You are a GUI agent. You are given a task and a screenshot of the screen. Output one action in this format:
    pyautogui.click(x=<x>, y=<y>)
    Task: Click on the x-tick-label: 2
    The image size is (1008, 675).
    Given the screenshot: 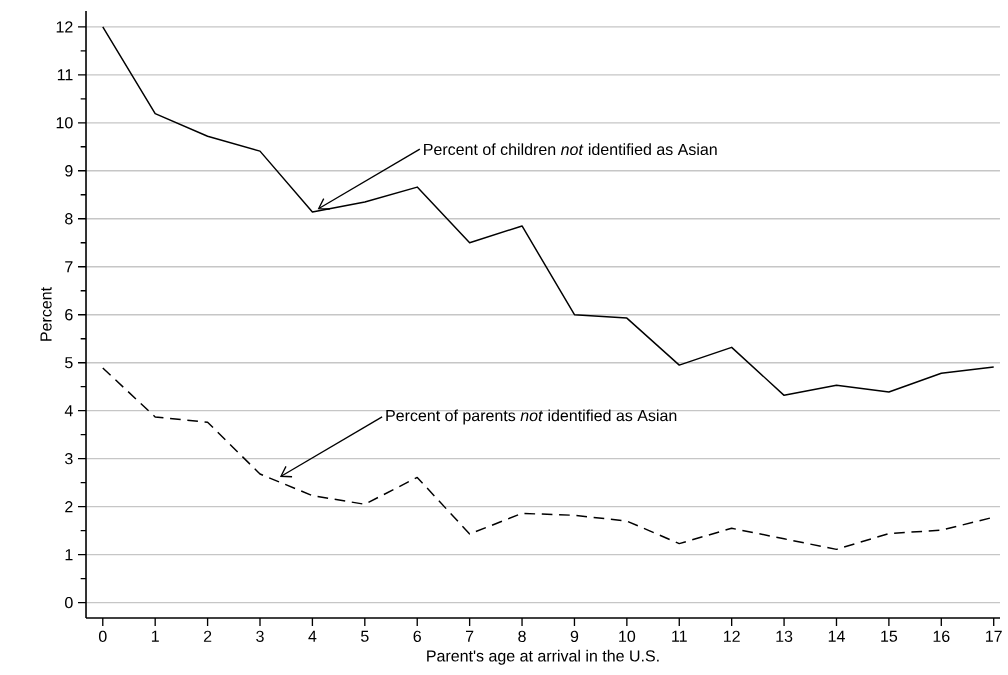 What is the action you would take?
    pyautogui.click(x=207, y=636)
    